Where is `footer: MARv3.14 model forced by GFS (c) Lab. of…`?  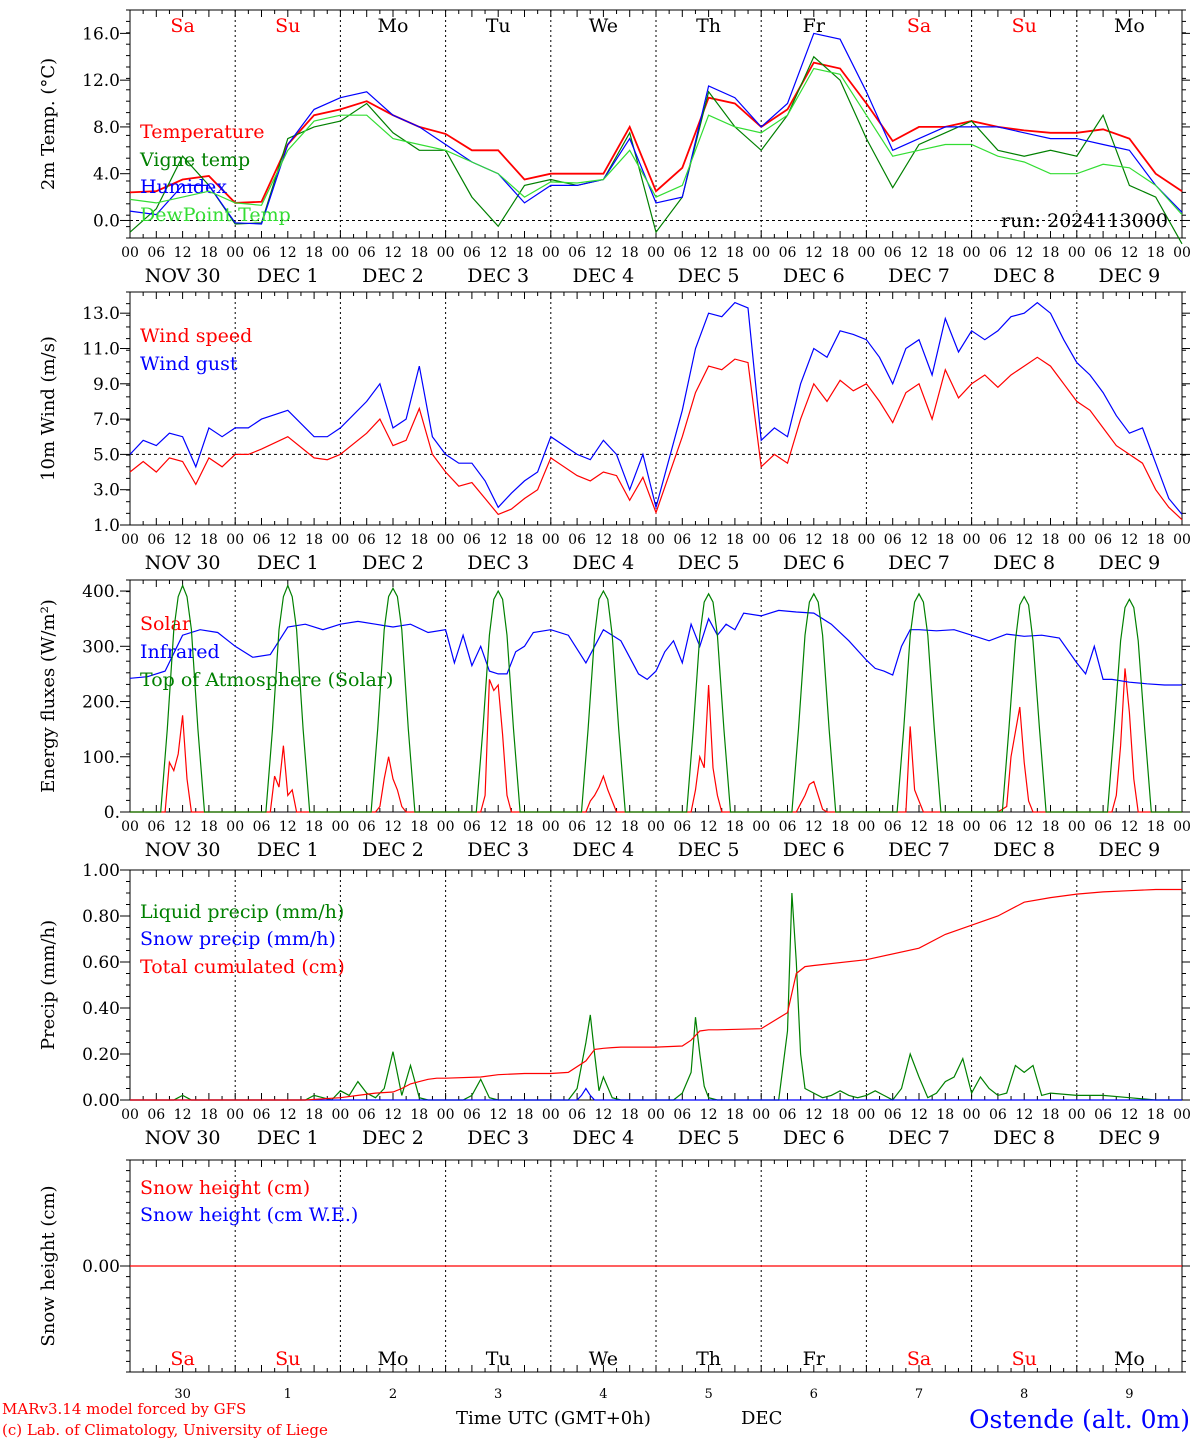
footer: MARv3.14 model forced by GFS (c) Lab. of… is located at coordinates (596, 1419).